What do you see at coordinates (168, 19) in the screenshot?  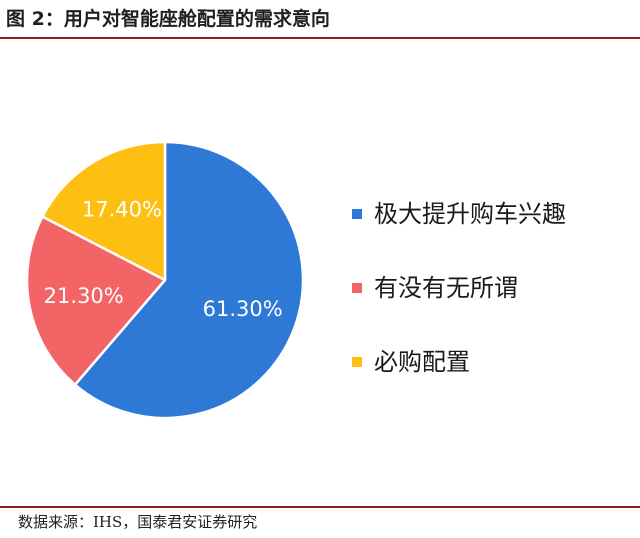 I see `figure-title: 图 2：用户对智能座舱配置的需求意向` at bounding box center [168, 19].